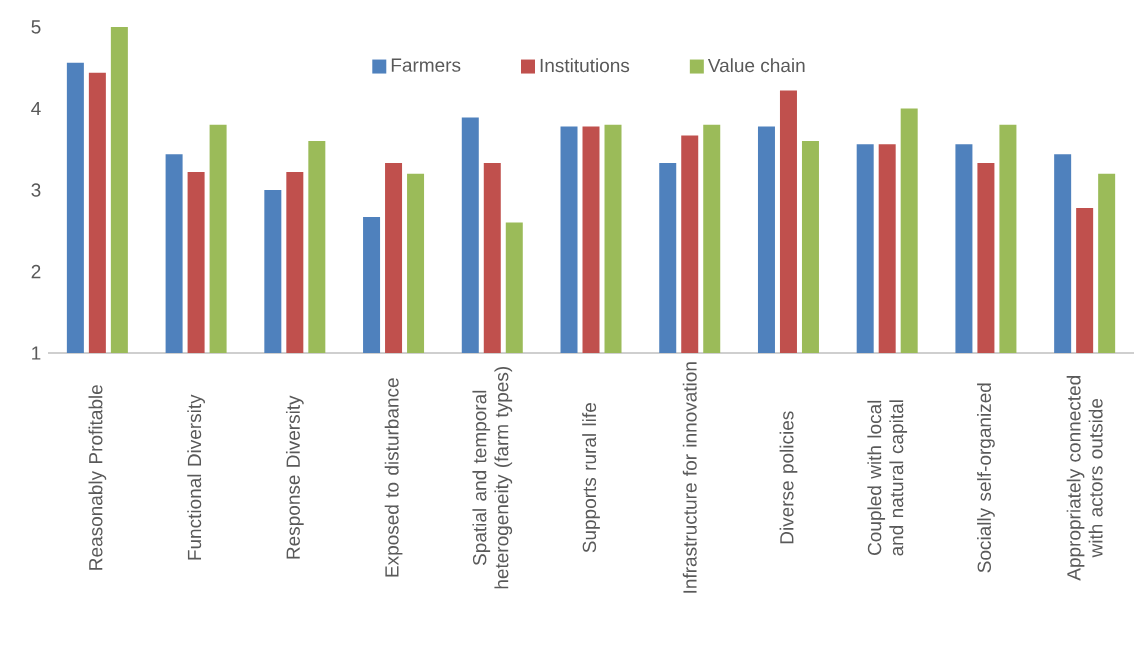  What do you see at coordinates (591, 478) in the screenshot?
I see `x-tick-label: Supports rural life` at bounding box center [591, 478].